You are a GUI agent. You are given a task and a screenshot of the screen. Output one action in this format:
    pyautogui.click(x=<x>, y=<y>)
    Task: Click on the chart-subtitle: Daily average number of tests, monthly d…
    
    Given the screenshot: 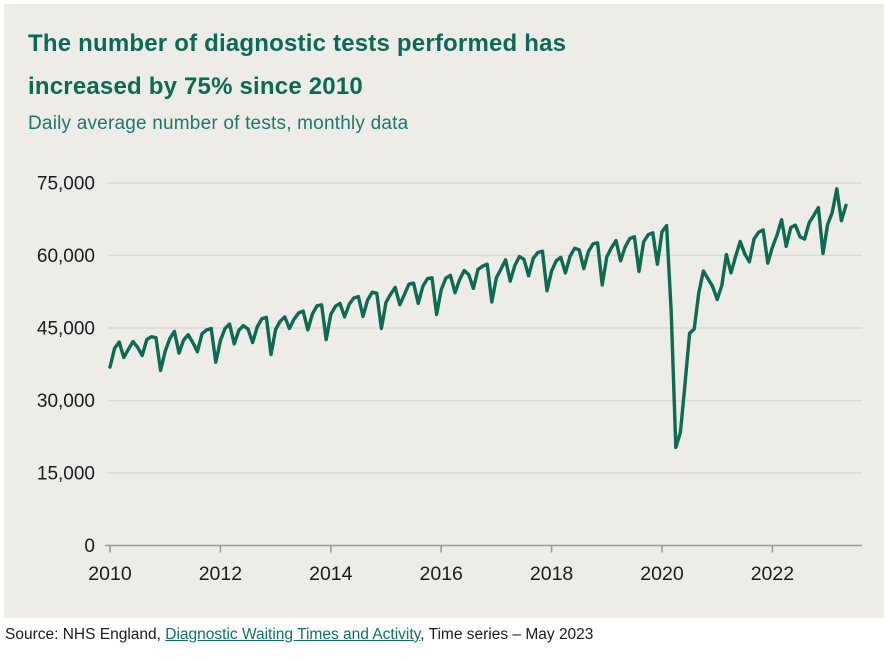 What is the action you would take?
    pyautogui.click(x=218, y=123)
    